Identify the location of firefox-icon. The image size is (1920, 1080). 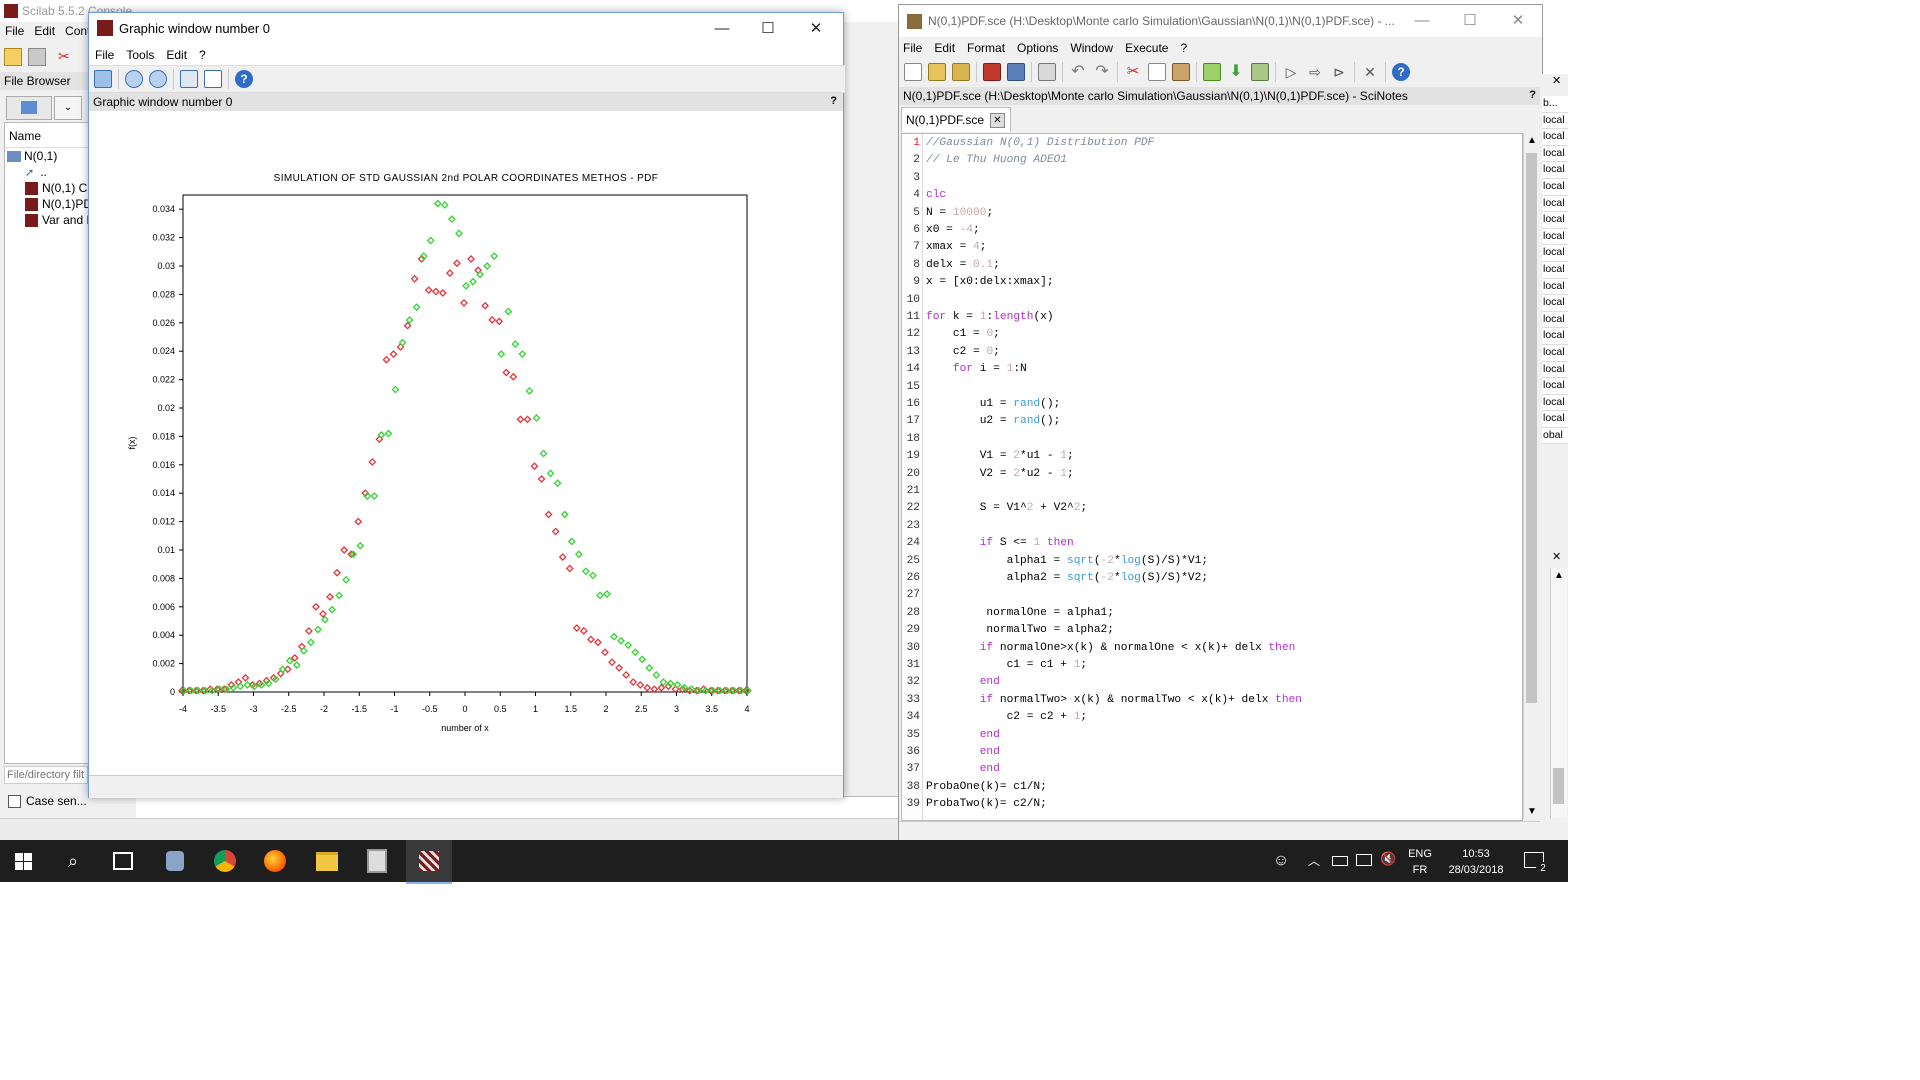
(275, 861).